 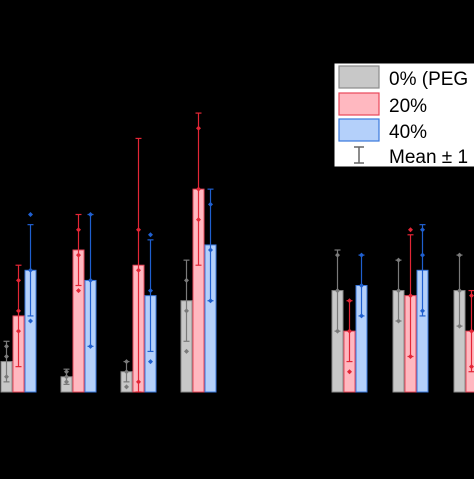 What do you see at coordinates (359, 155) in the screenshot?
I see `legend-errorbar-icon` at bounding box center [359, 155].